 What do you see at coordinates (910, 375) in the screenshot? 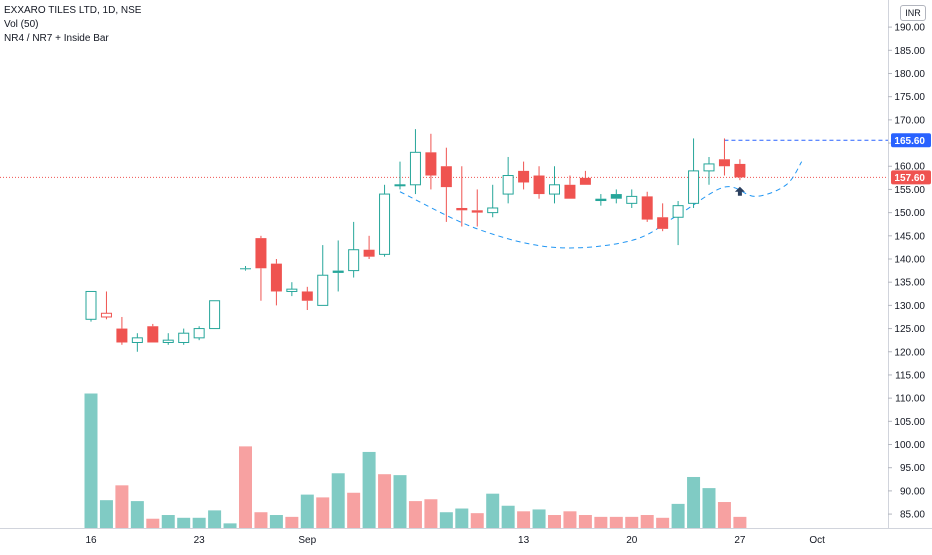
I see `y-tick-label: 115.00` at bounding box center [910, 375].